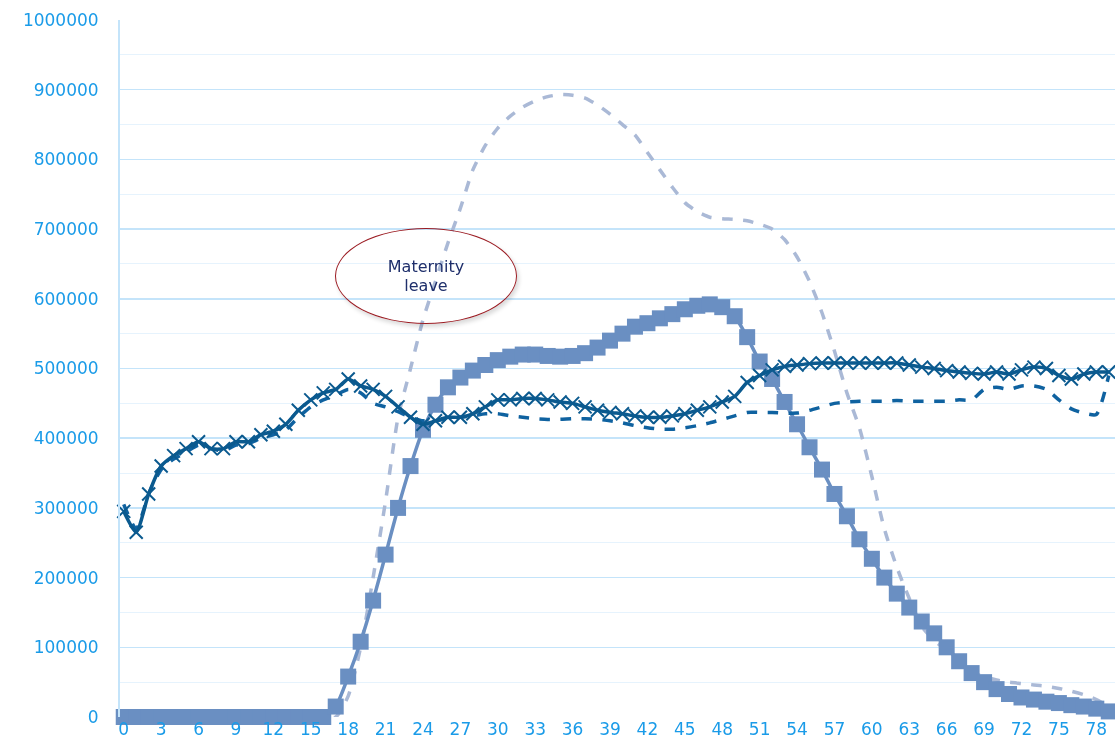 This screenshot has width=1115, height=755. Describe the element at coordinates (834, 729) in the screenshot. I see `x-tick-label: 57` at that location.